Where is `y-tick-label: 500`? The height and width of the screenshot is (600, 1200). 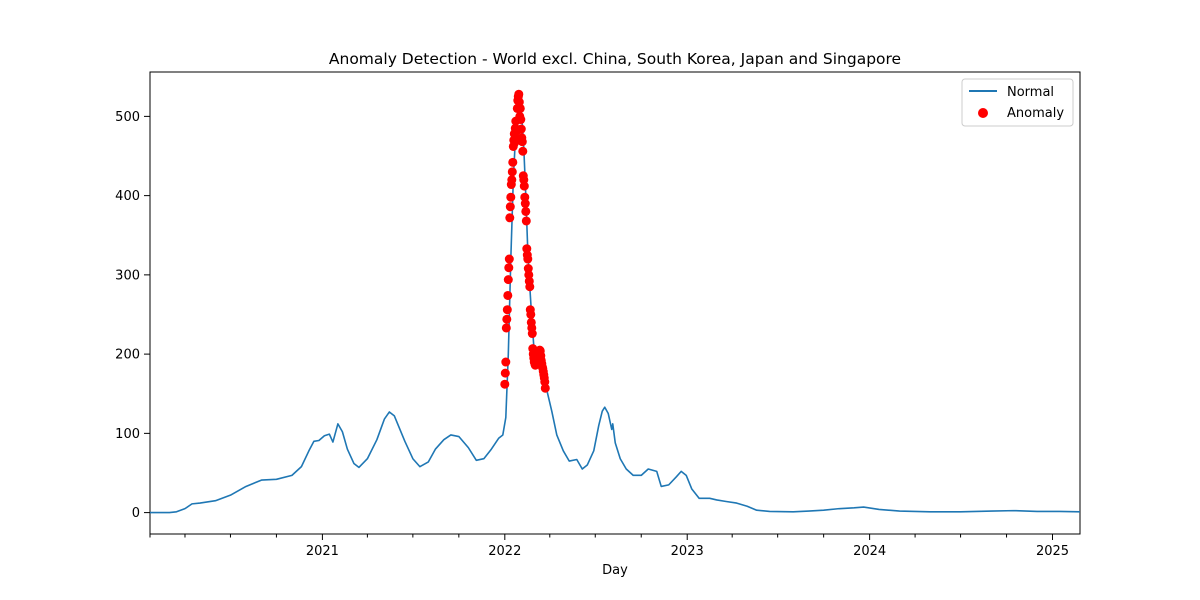 y-tick-label: 500 is located at coordinates (127, 117).